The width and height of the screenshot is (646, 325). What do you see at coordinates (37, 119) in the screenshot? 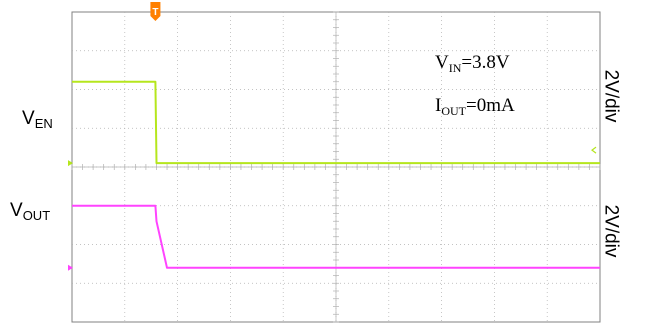
I see `ven-channel-label: VEN` at bounding box center [37, 119].